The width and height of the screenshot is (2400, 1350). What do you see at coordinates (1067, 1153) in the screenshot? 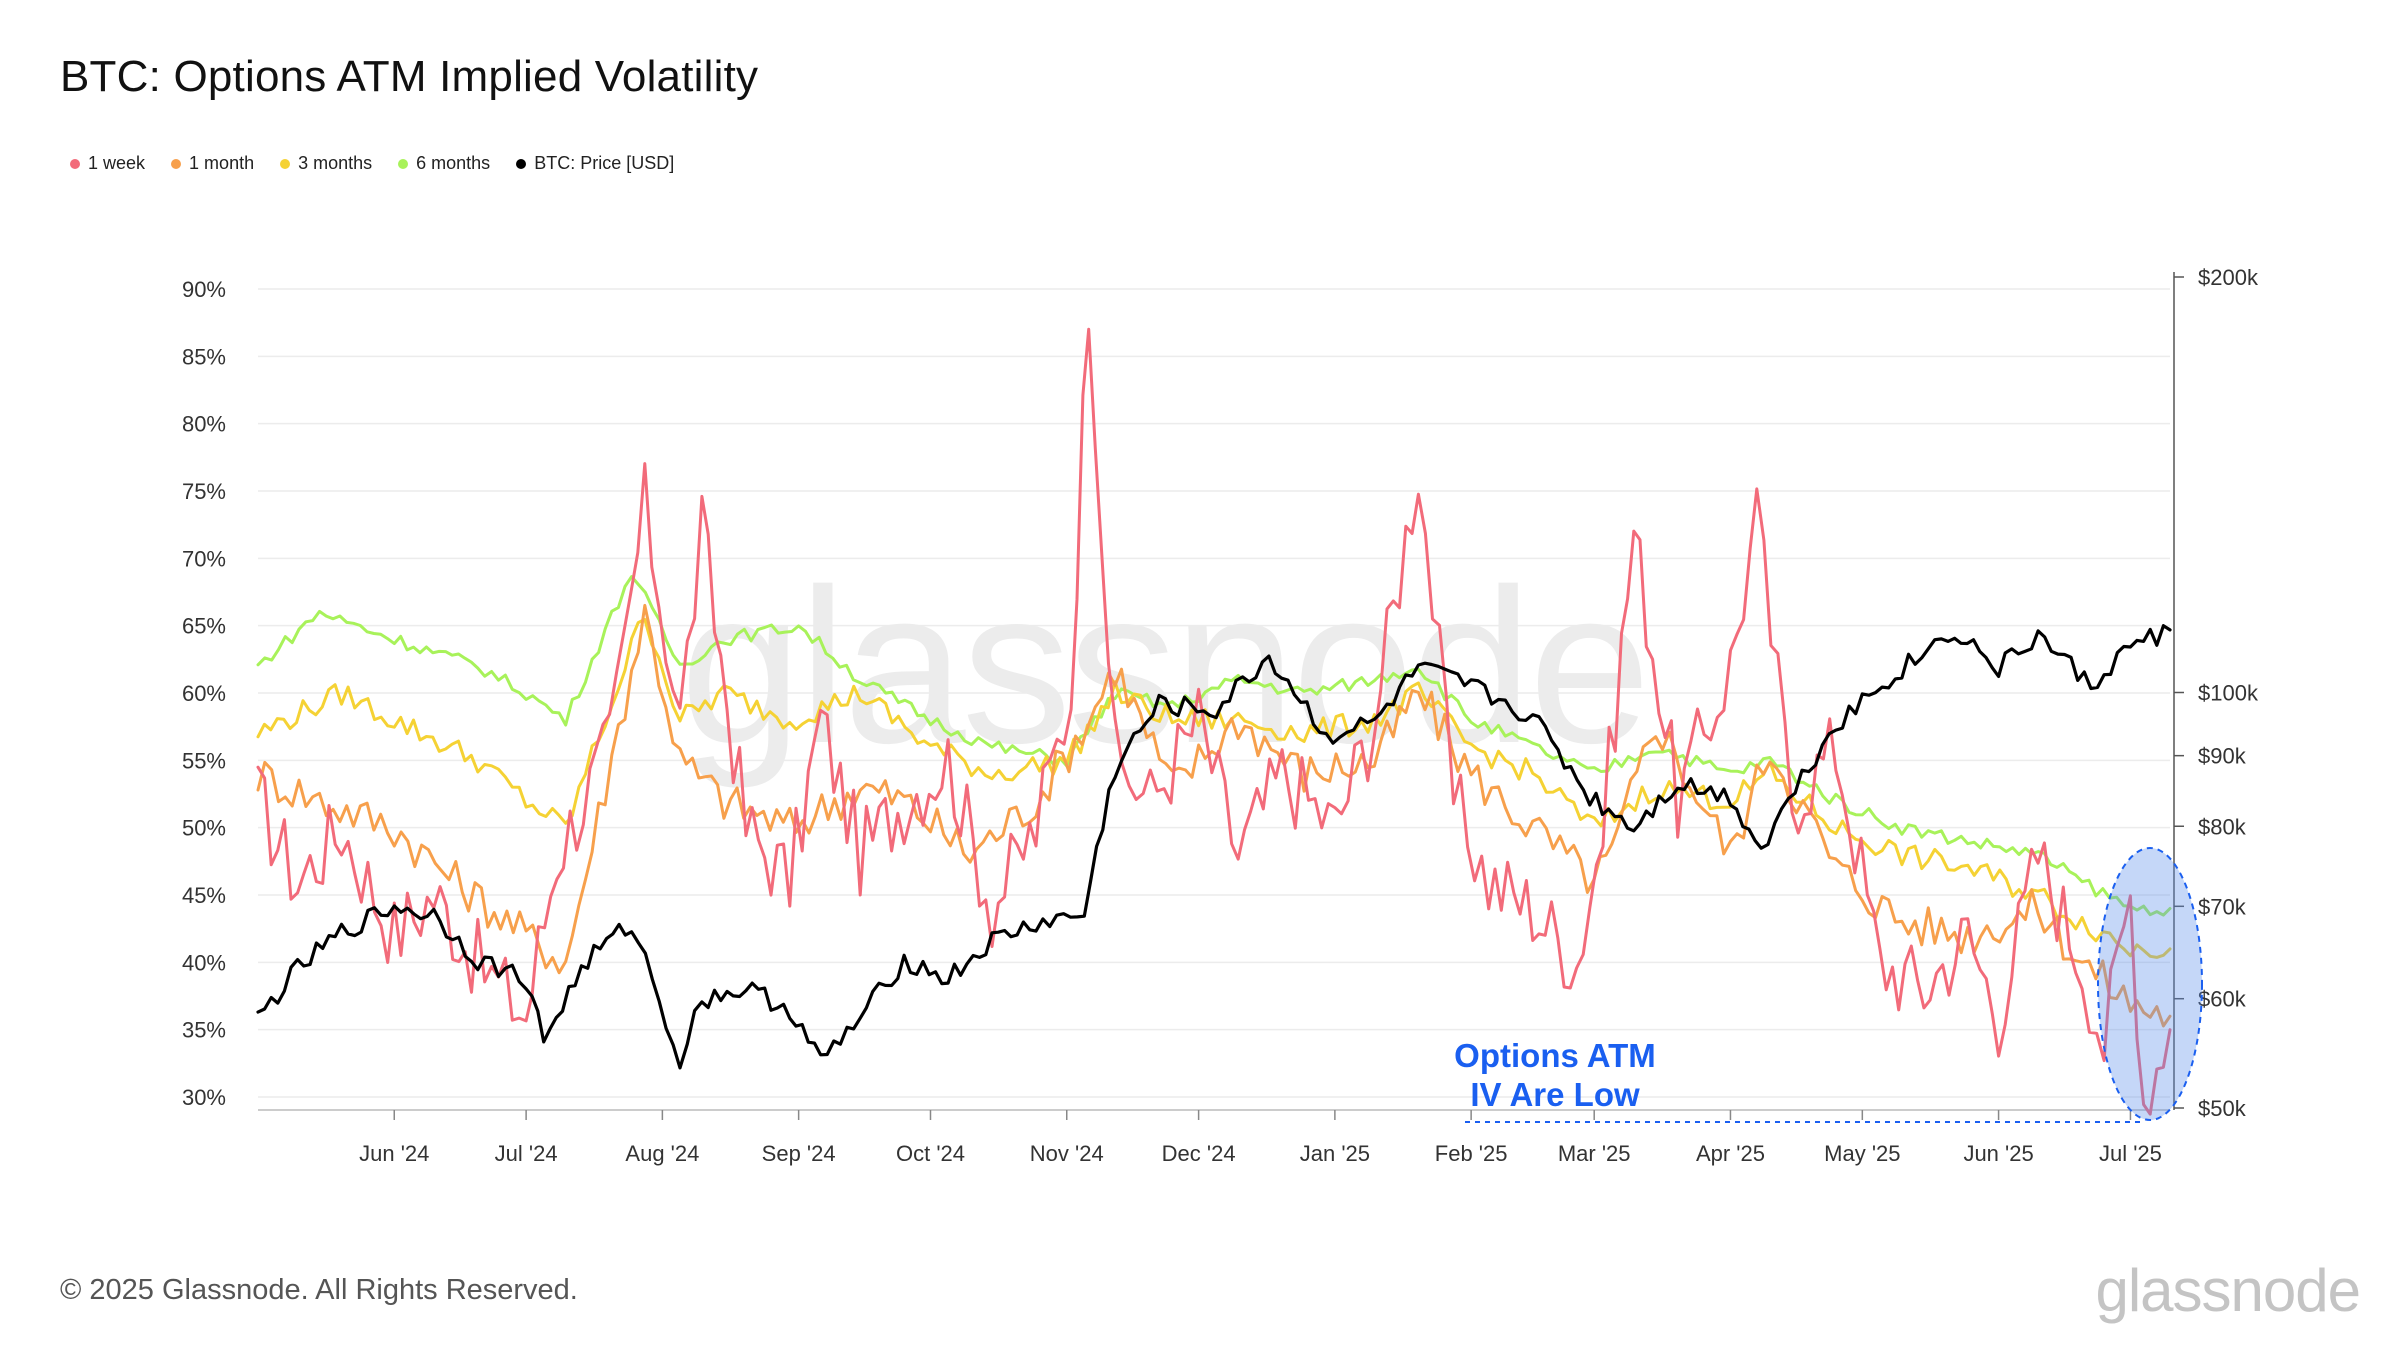
I see `x-tick-label: Nov '24` at bounding box center [1067, 1153].